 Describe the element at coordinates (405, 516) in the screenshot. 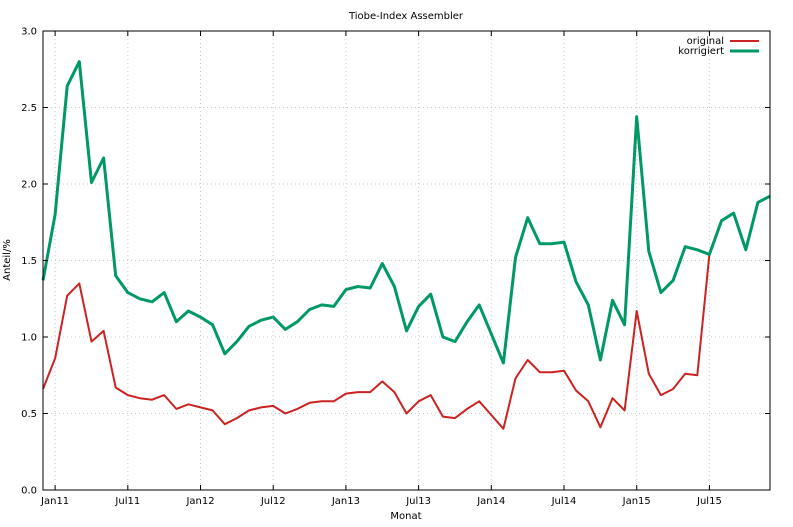

I see `x-axis-label: Monat` at that location.